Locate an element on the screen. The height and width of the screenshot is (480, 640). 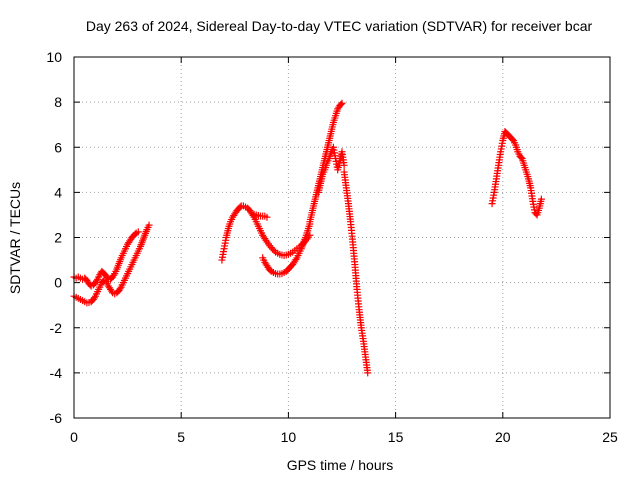
y-tick-label: -4 is located at coordinates (56, 373).